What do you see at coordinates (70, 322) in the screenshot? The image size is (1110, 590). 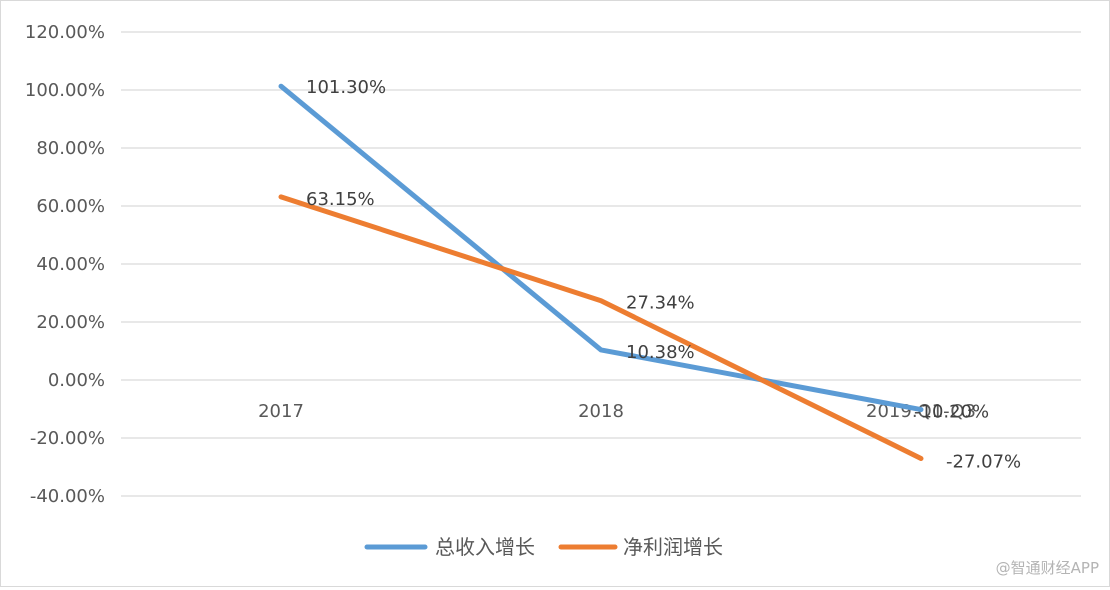 I see `y-tick-label: 20.00%` at bounding box center [70, 322].